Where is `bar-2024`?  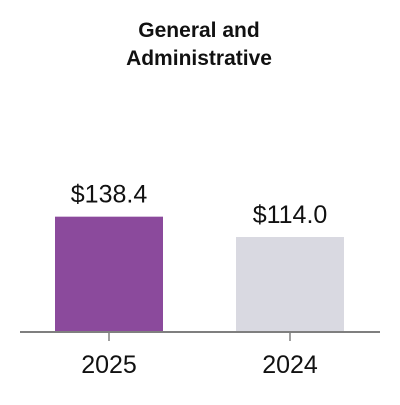
bar-2024 is located at coordinates (290, 284).